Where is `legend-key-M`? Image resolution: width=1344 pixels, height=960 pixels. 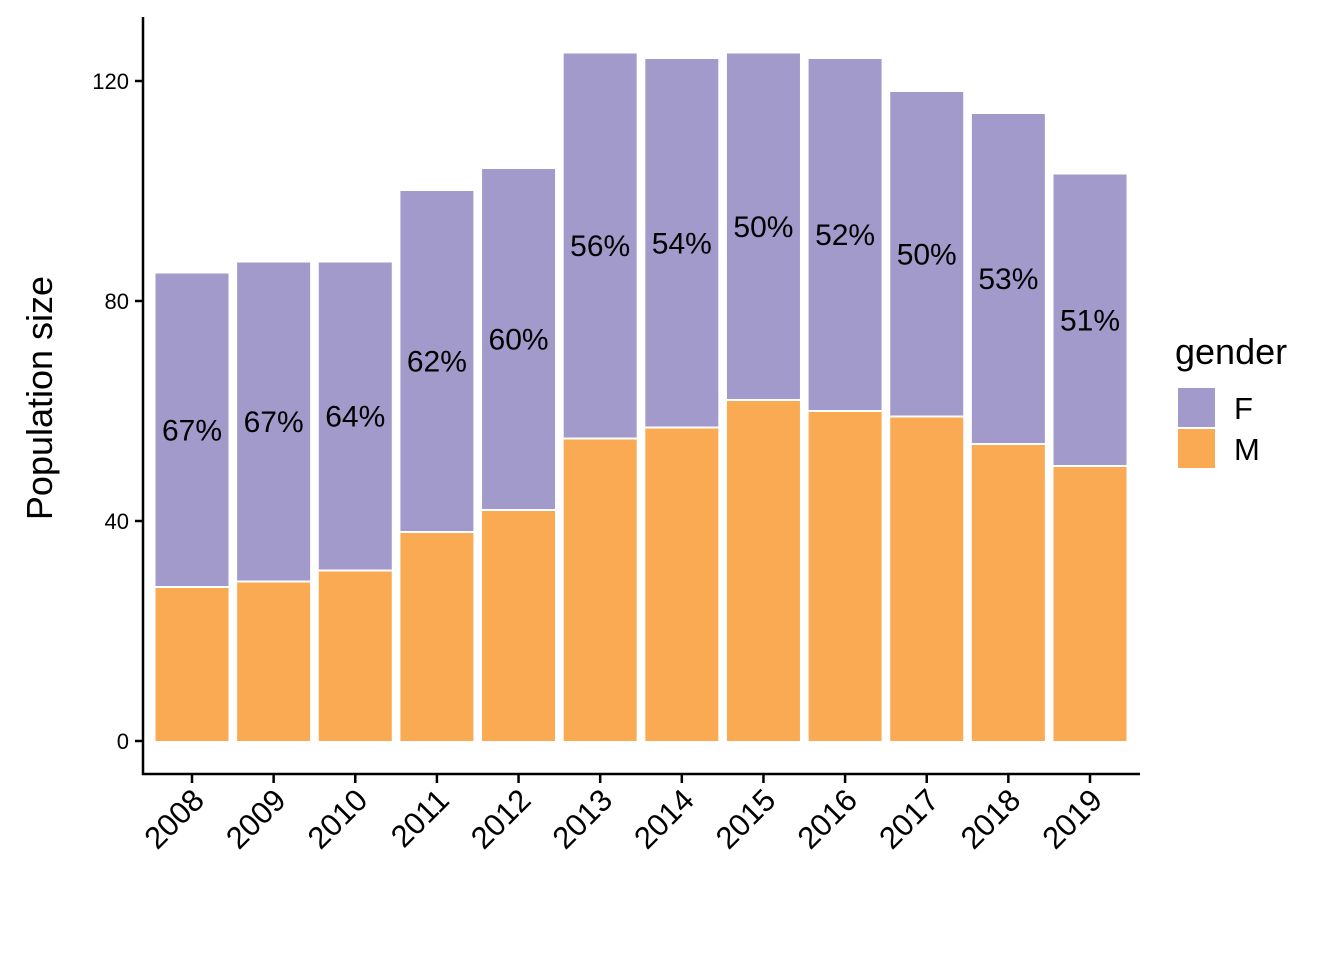
legend-key-M is located at coordinates (1196, 448).